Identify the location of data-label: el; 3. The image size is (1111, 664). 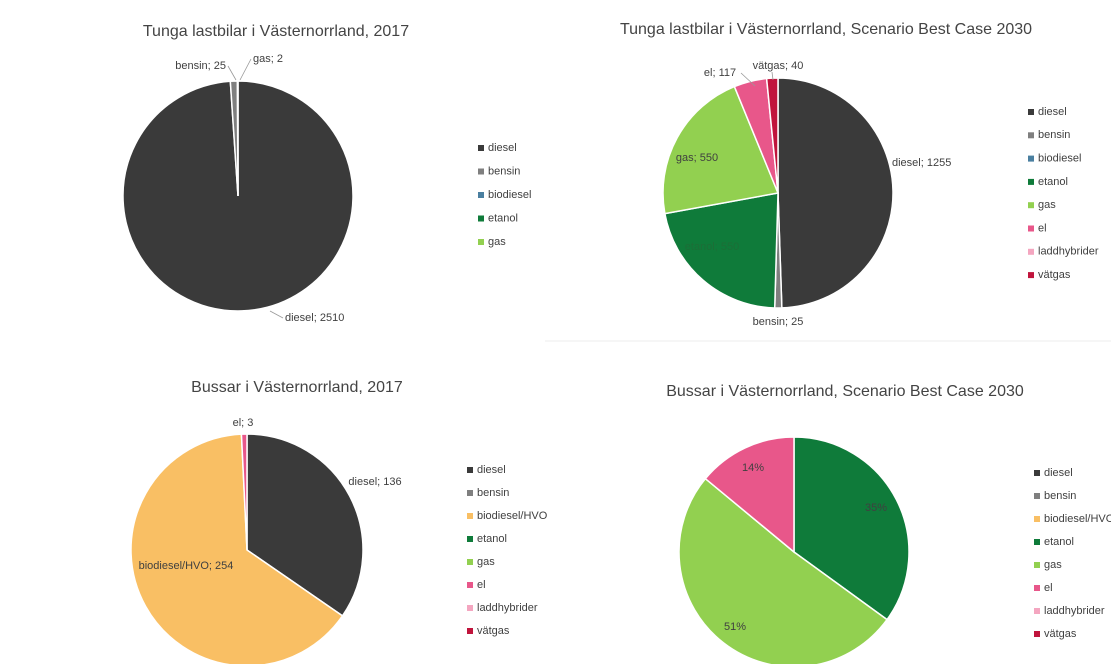
(243, 423).